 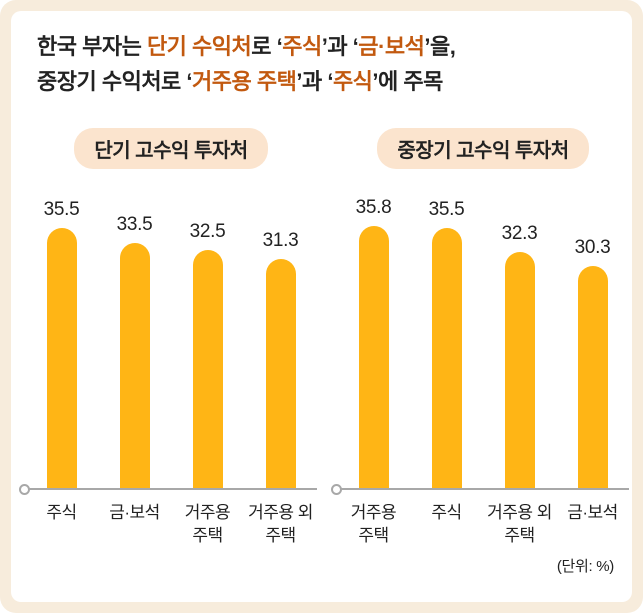 What do you see at coordinates (585, 566) in the screenshot?
I see `unit-label: (단위: %)` at bounding box center [585, 566].